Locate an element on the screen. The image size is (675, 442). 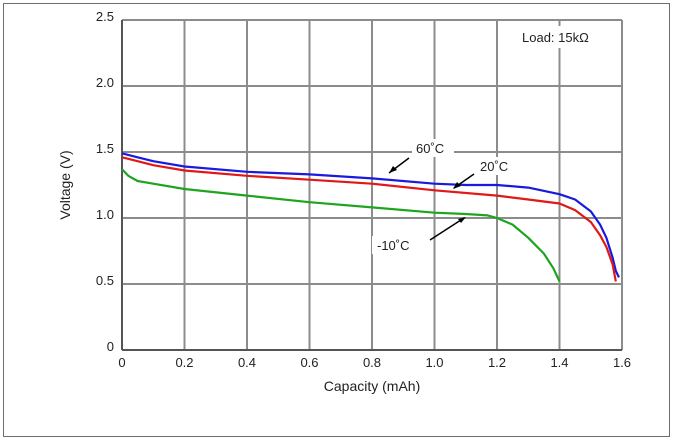
x-tick-label: 0.2 is located at coordinates (184, 362).